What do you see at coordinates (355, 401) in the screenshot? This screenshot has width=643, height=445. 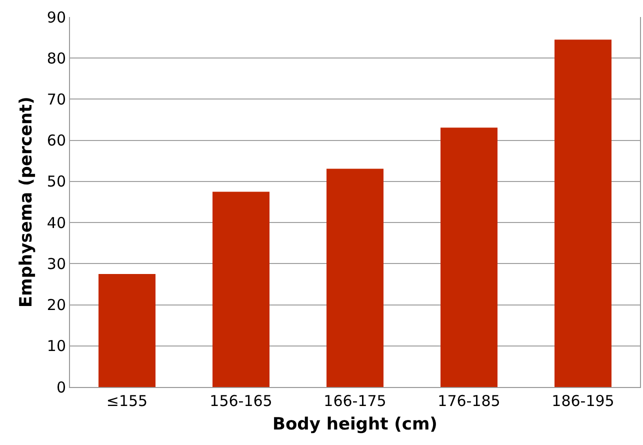 I see `x-tick-label: 166-175` at bounding box center [355, 401].